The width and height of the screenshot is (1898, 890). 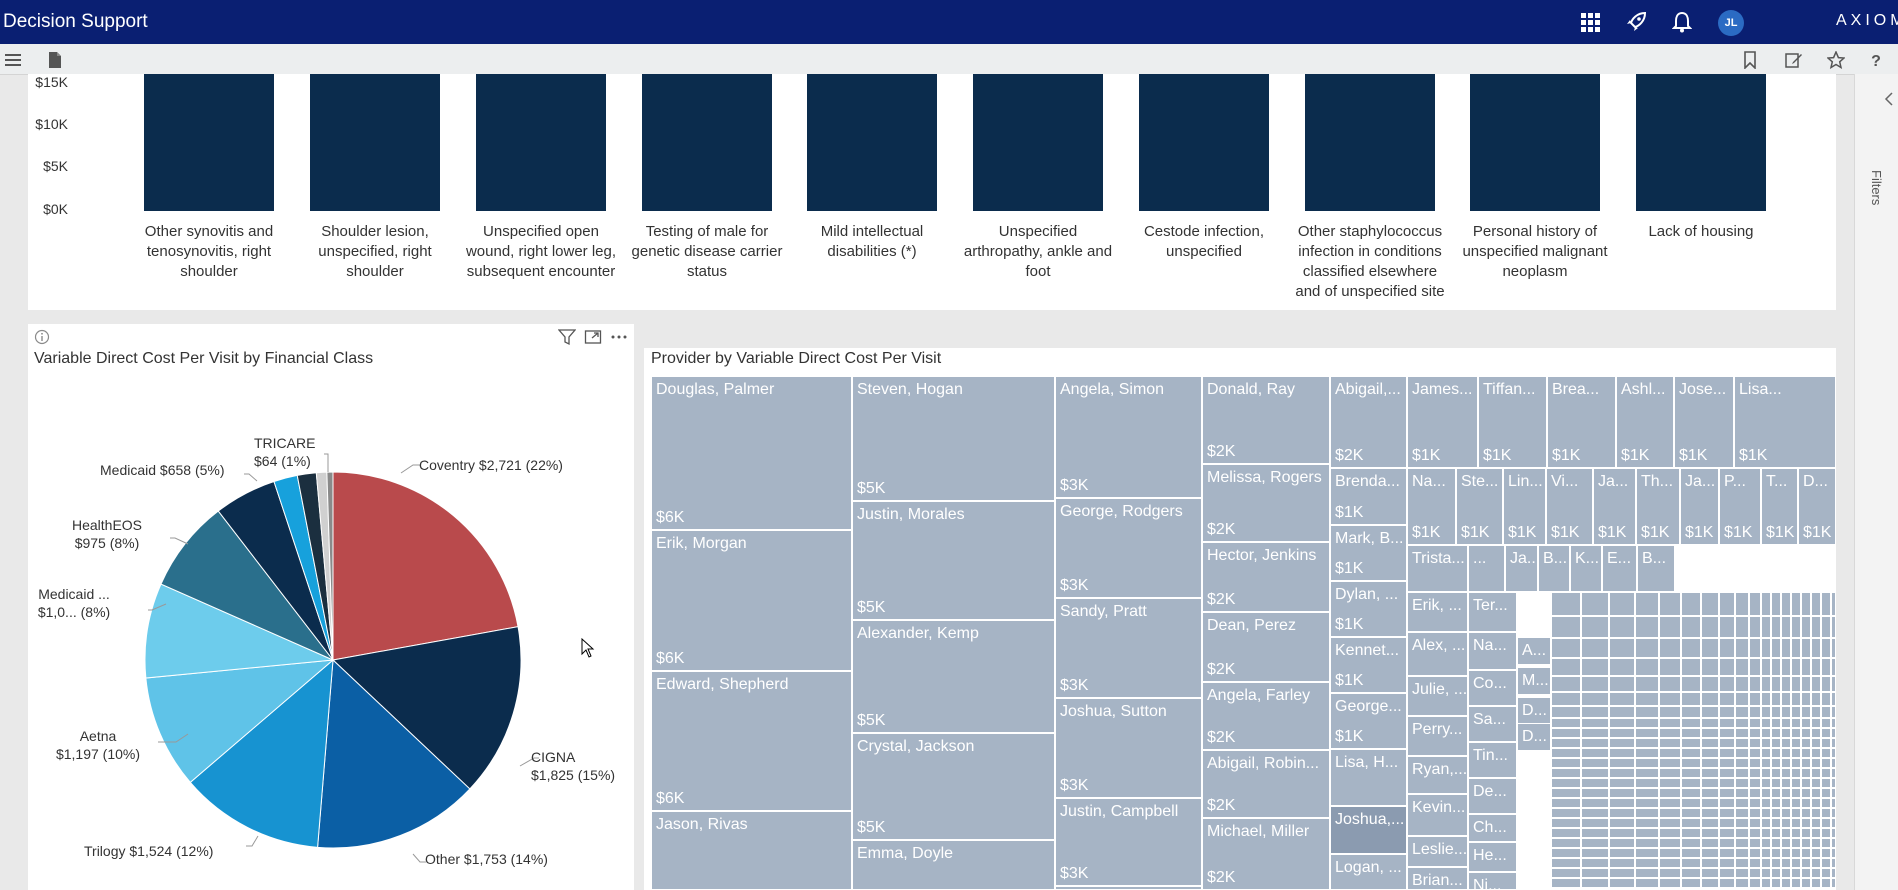 I want to click on treemap-cell: Lisa... $1K, so click(x=1785, y=422).